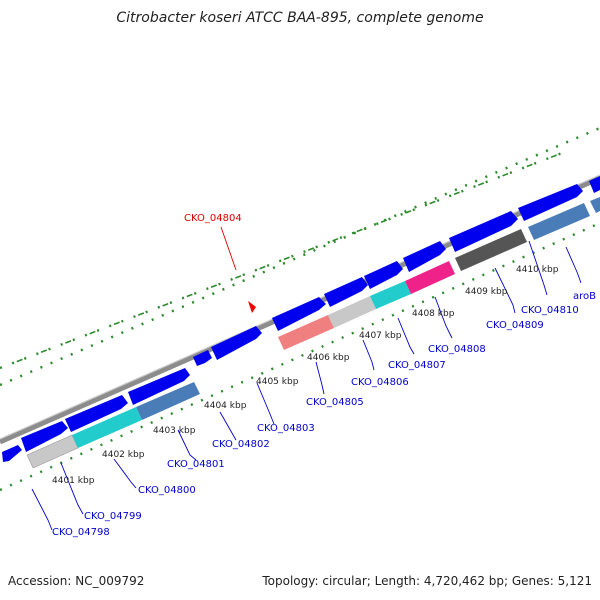 The width and height of the screenshot is (600, 600). I want to click on gene-label-cko-04801: CKO_04801, so click(196, 464).